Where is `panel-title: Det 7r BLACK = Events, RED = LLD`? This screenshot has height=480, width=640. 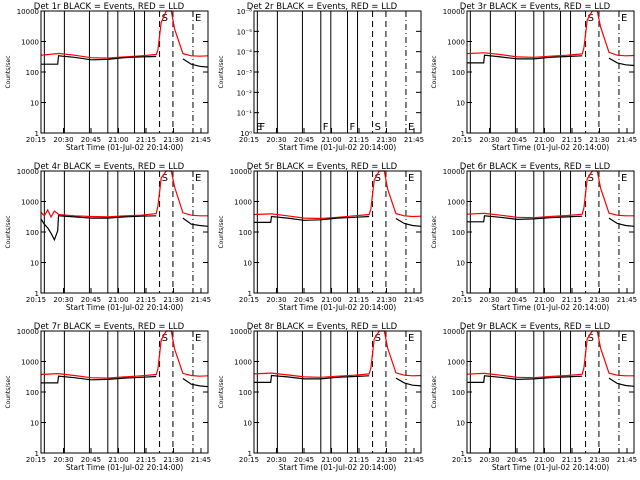
panel-title: Det 7r BLACK = Events, RED = LLD is located at coordinates (109, 327).